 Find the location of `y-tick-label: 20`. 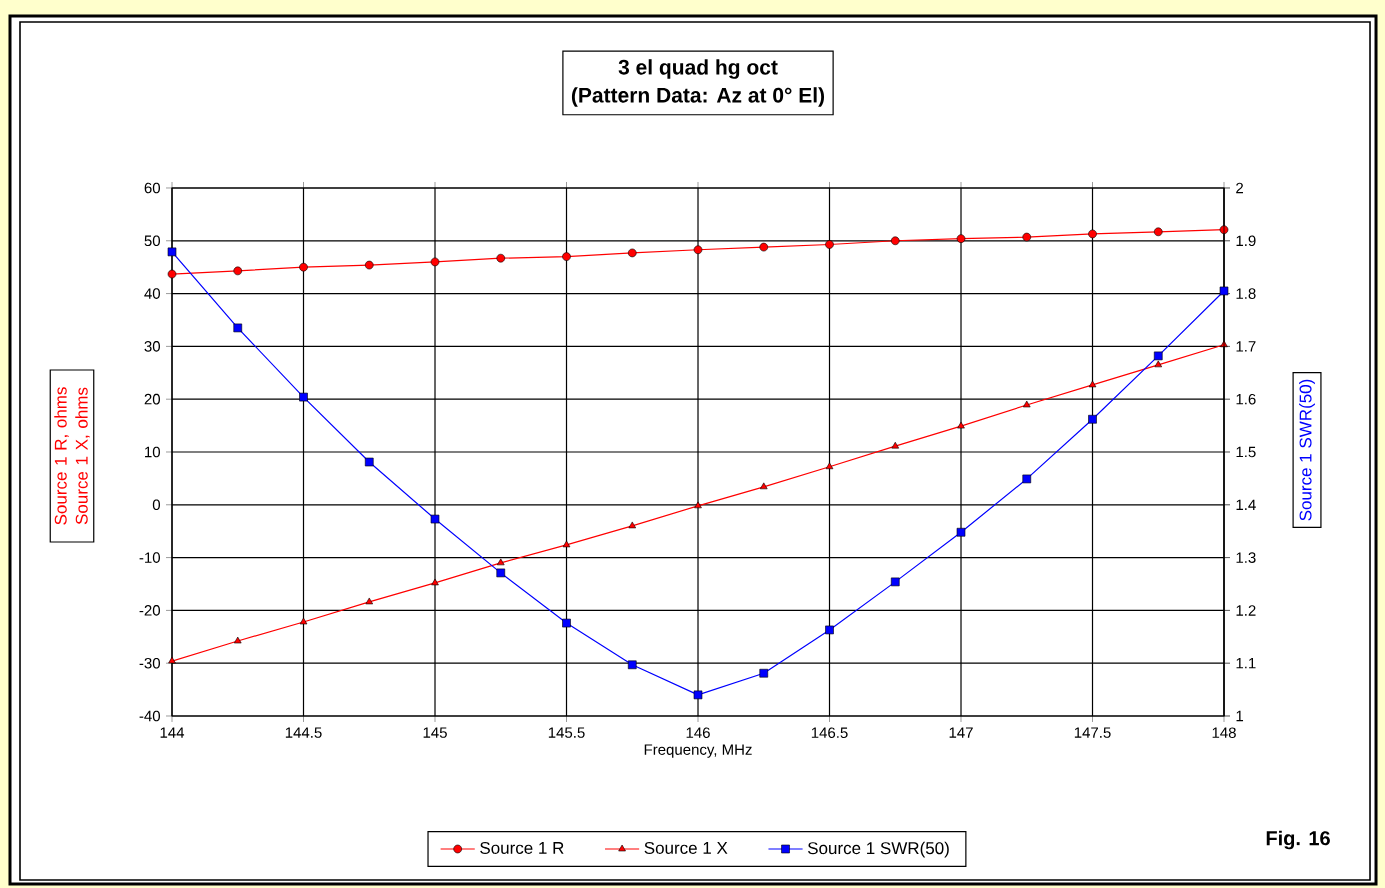

y-tick-label: 20 is located at coordinates (152, 399).